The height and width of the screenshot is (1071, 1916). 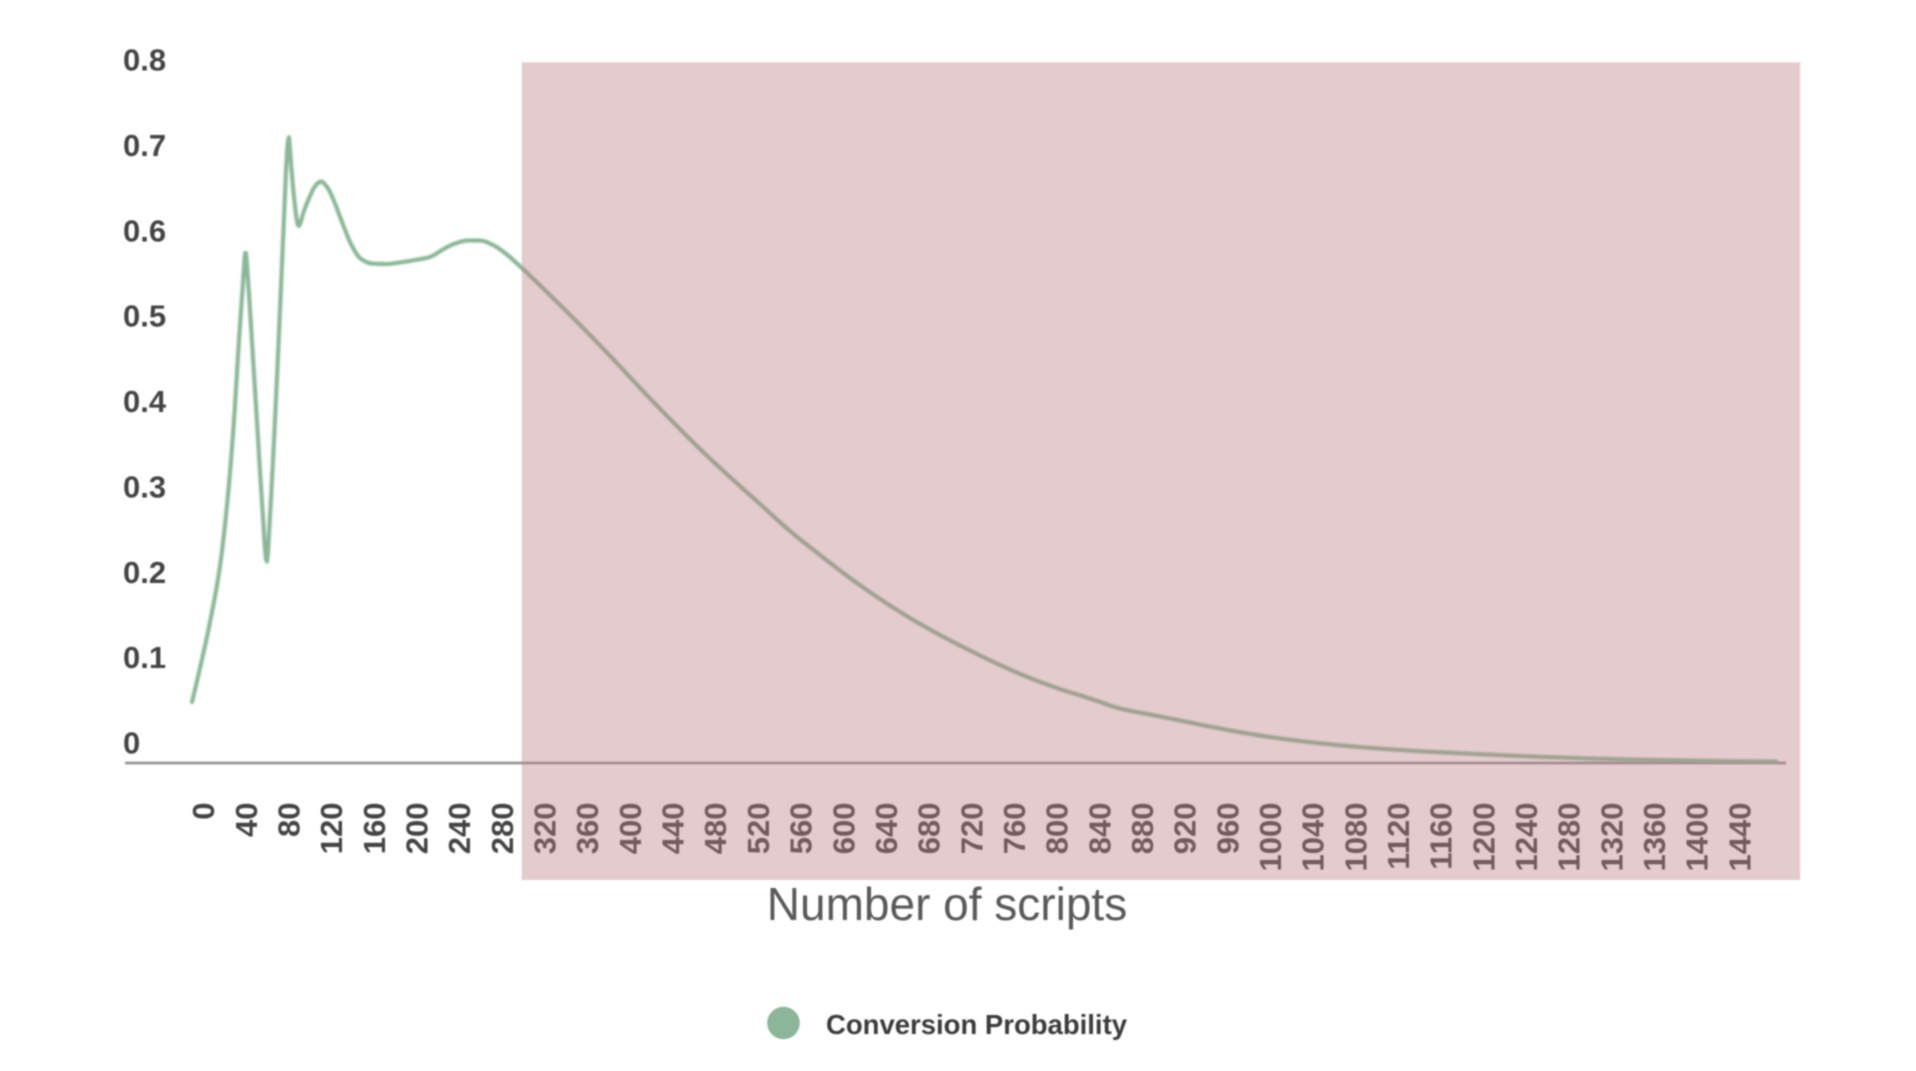 I want to click on svg-text: 1240, so click(x=1526, y=837).